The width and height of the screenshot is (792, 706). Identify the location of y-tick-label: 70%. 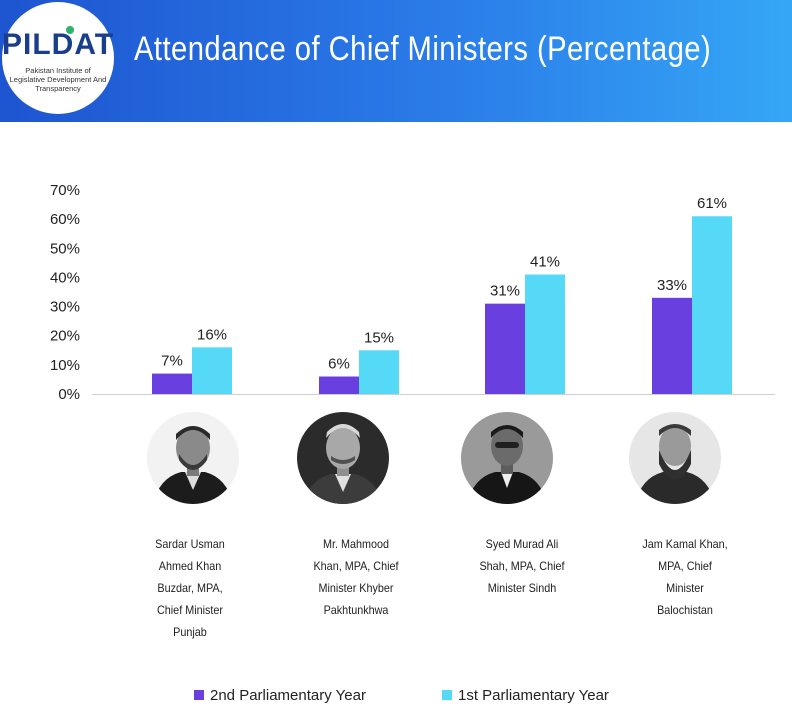
(65, 190).